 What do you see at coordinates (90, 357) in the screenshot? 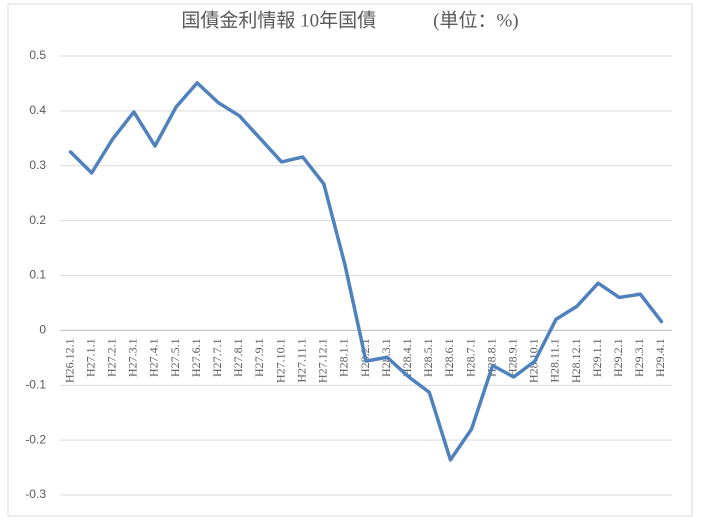
I see `x-tick-label: H27.1.1` at bounding box center [90, 357].